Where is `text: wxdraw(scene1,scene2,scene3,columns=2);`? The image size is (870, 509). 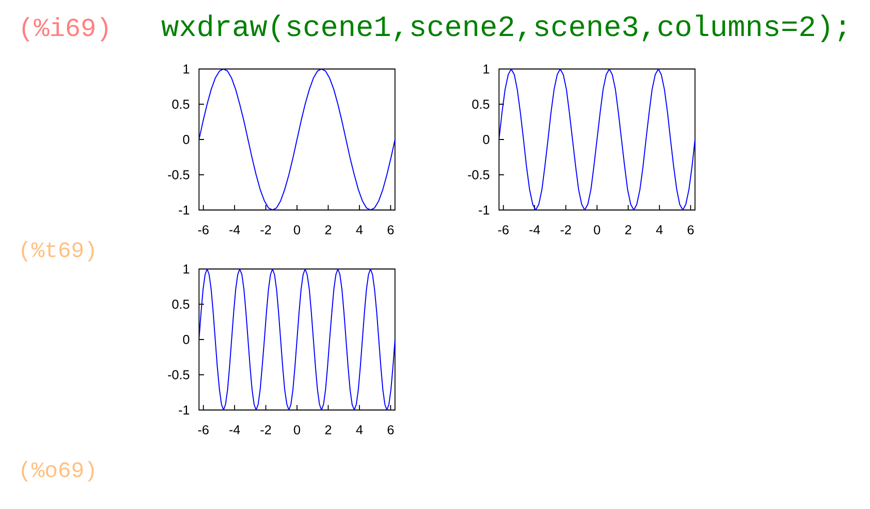 text: wxdraw(scene1,scene2,scene3,columns=2); is located at coordinates (503, 28).